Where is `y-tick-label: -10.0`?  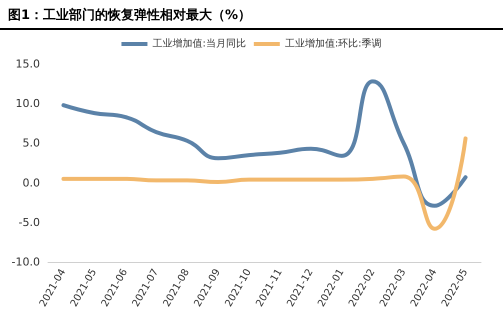
y-tick-label: -10.0 is located at coordinates (26, 262).